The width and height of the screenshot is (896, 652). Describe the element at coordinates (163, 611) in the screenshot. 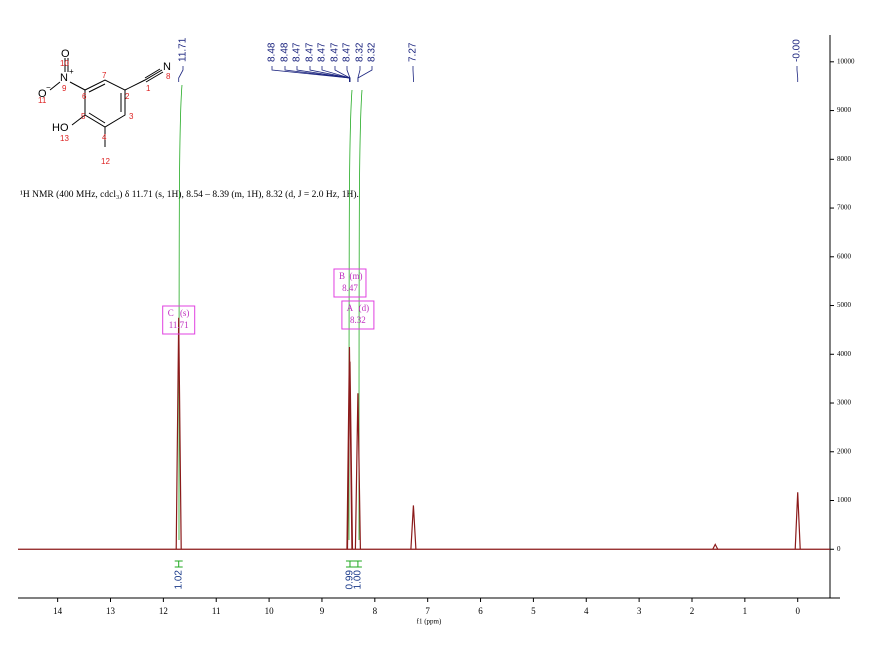

I see `x-tick-label: 12` at that location.